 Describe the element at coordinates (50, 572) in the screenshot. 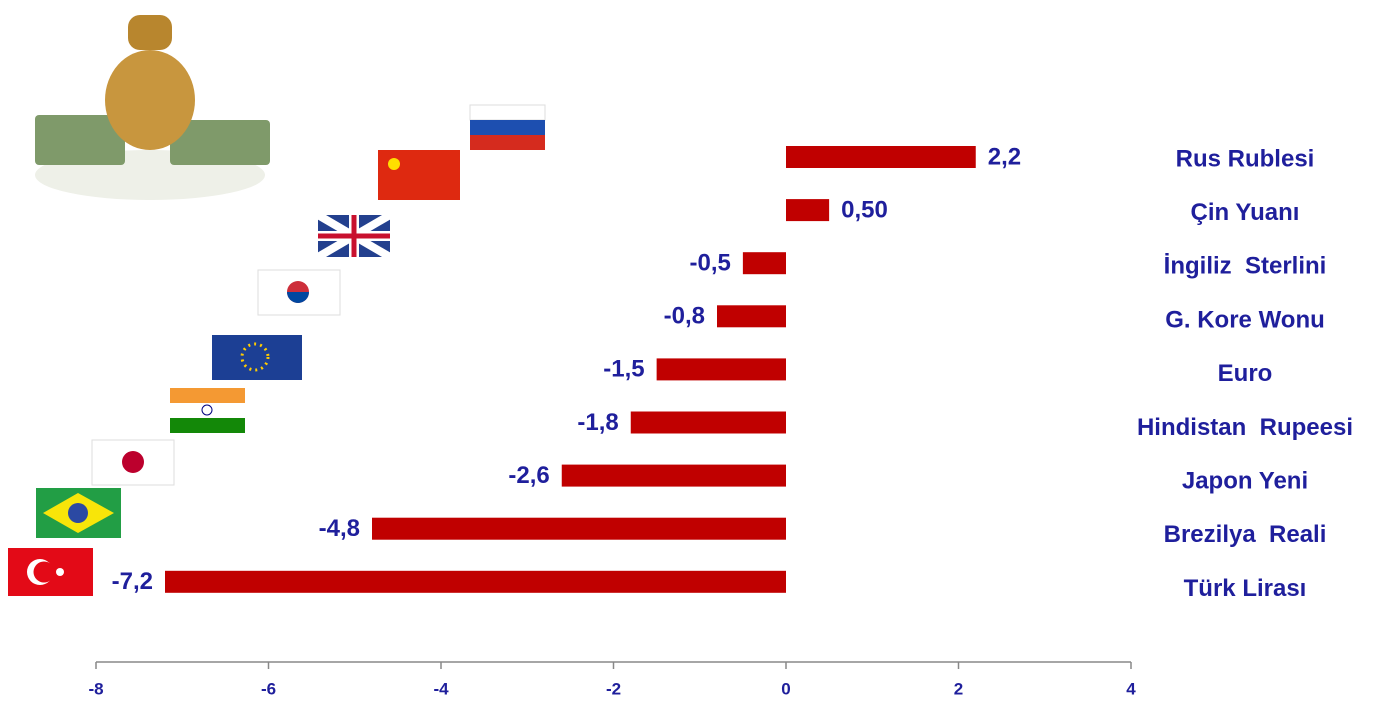

I see `flag-turkey` at that location.